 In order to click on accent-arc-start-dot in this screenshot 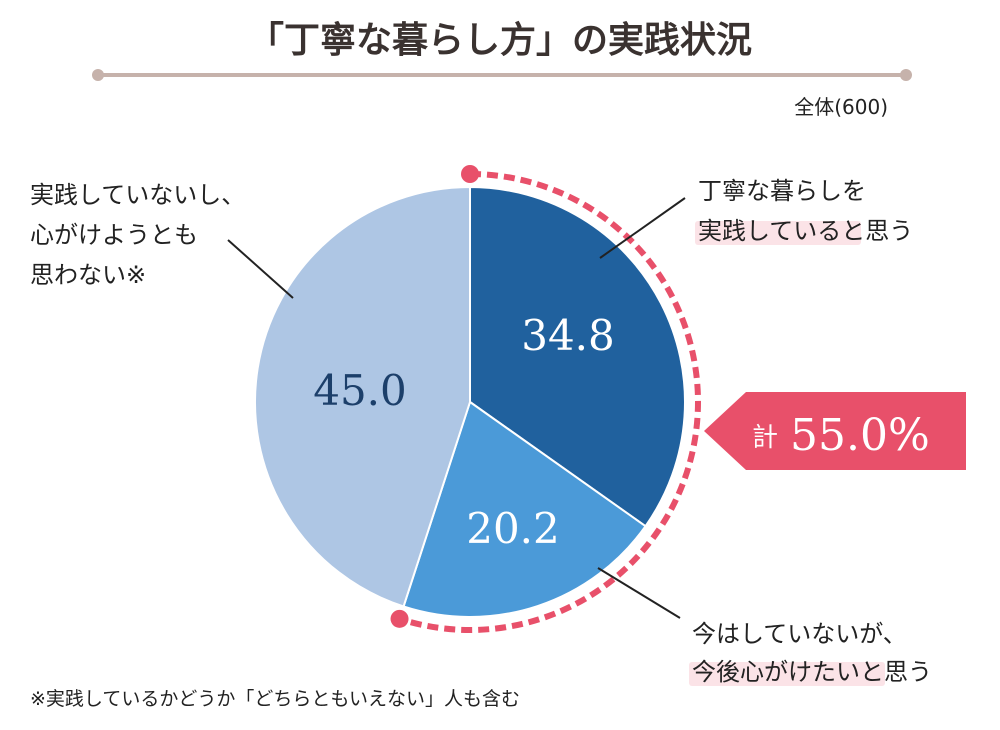, I will do `click(470, 174)`.